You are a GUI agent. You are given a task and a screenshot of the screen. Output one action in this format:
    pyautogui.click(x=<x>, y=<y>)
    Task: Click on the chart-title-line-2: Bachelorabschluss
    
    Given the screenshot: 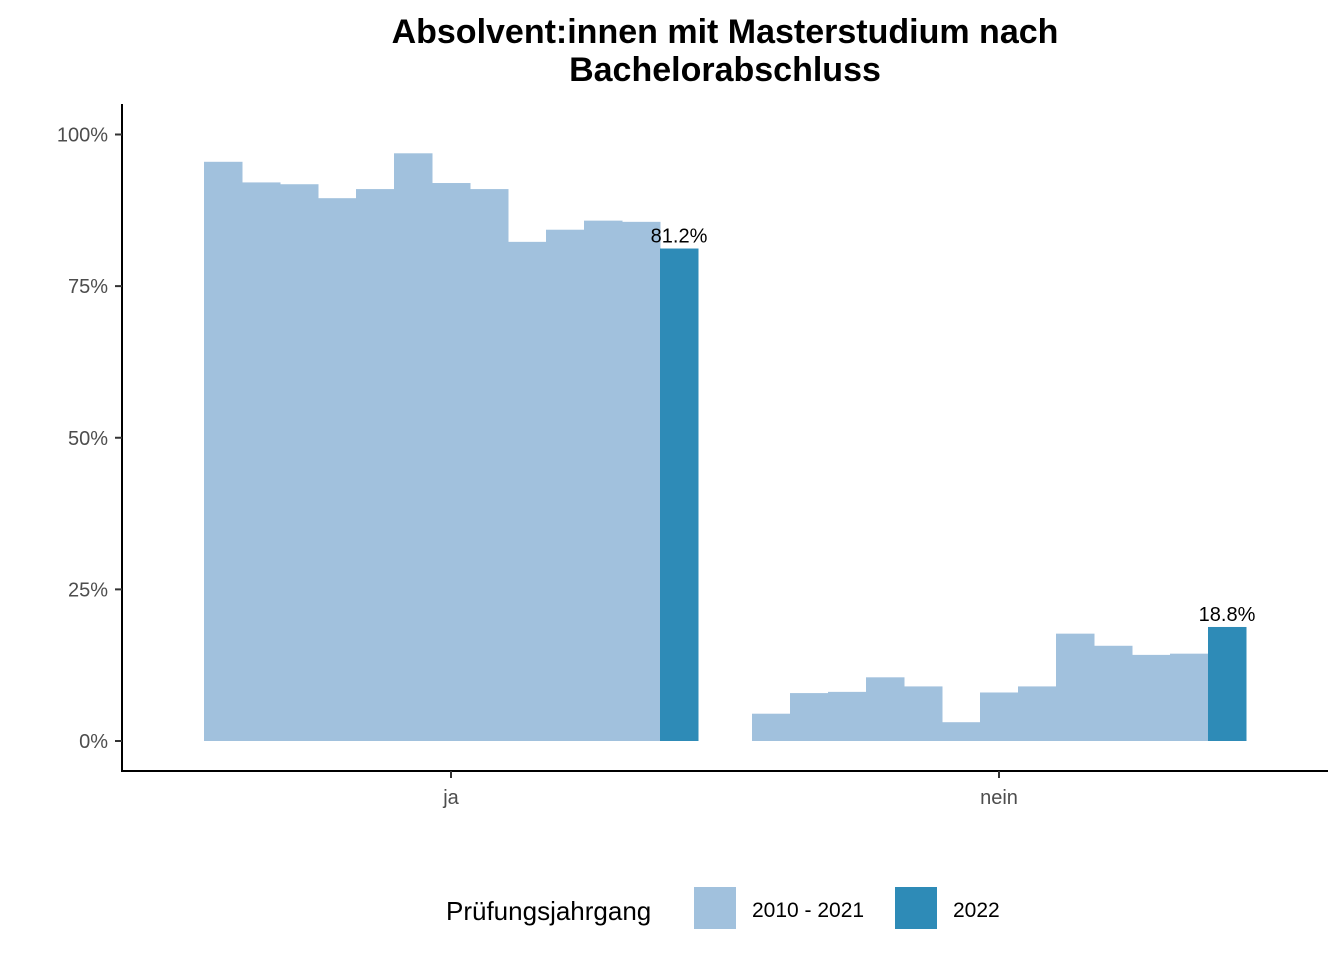 What is the action you would take?
    pyautogui.click(x=725, y=70)
    